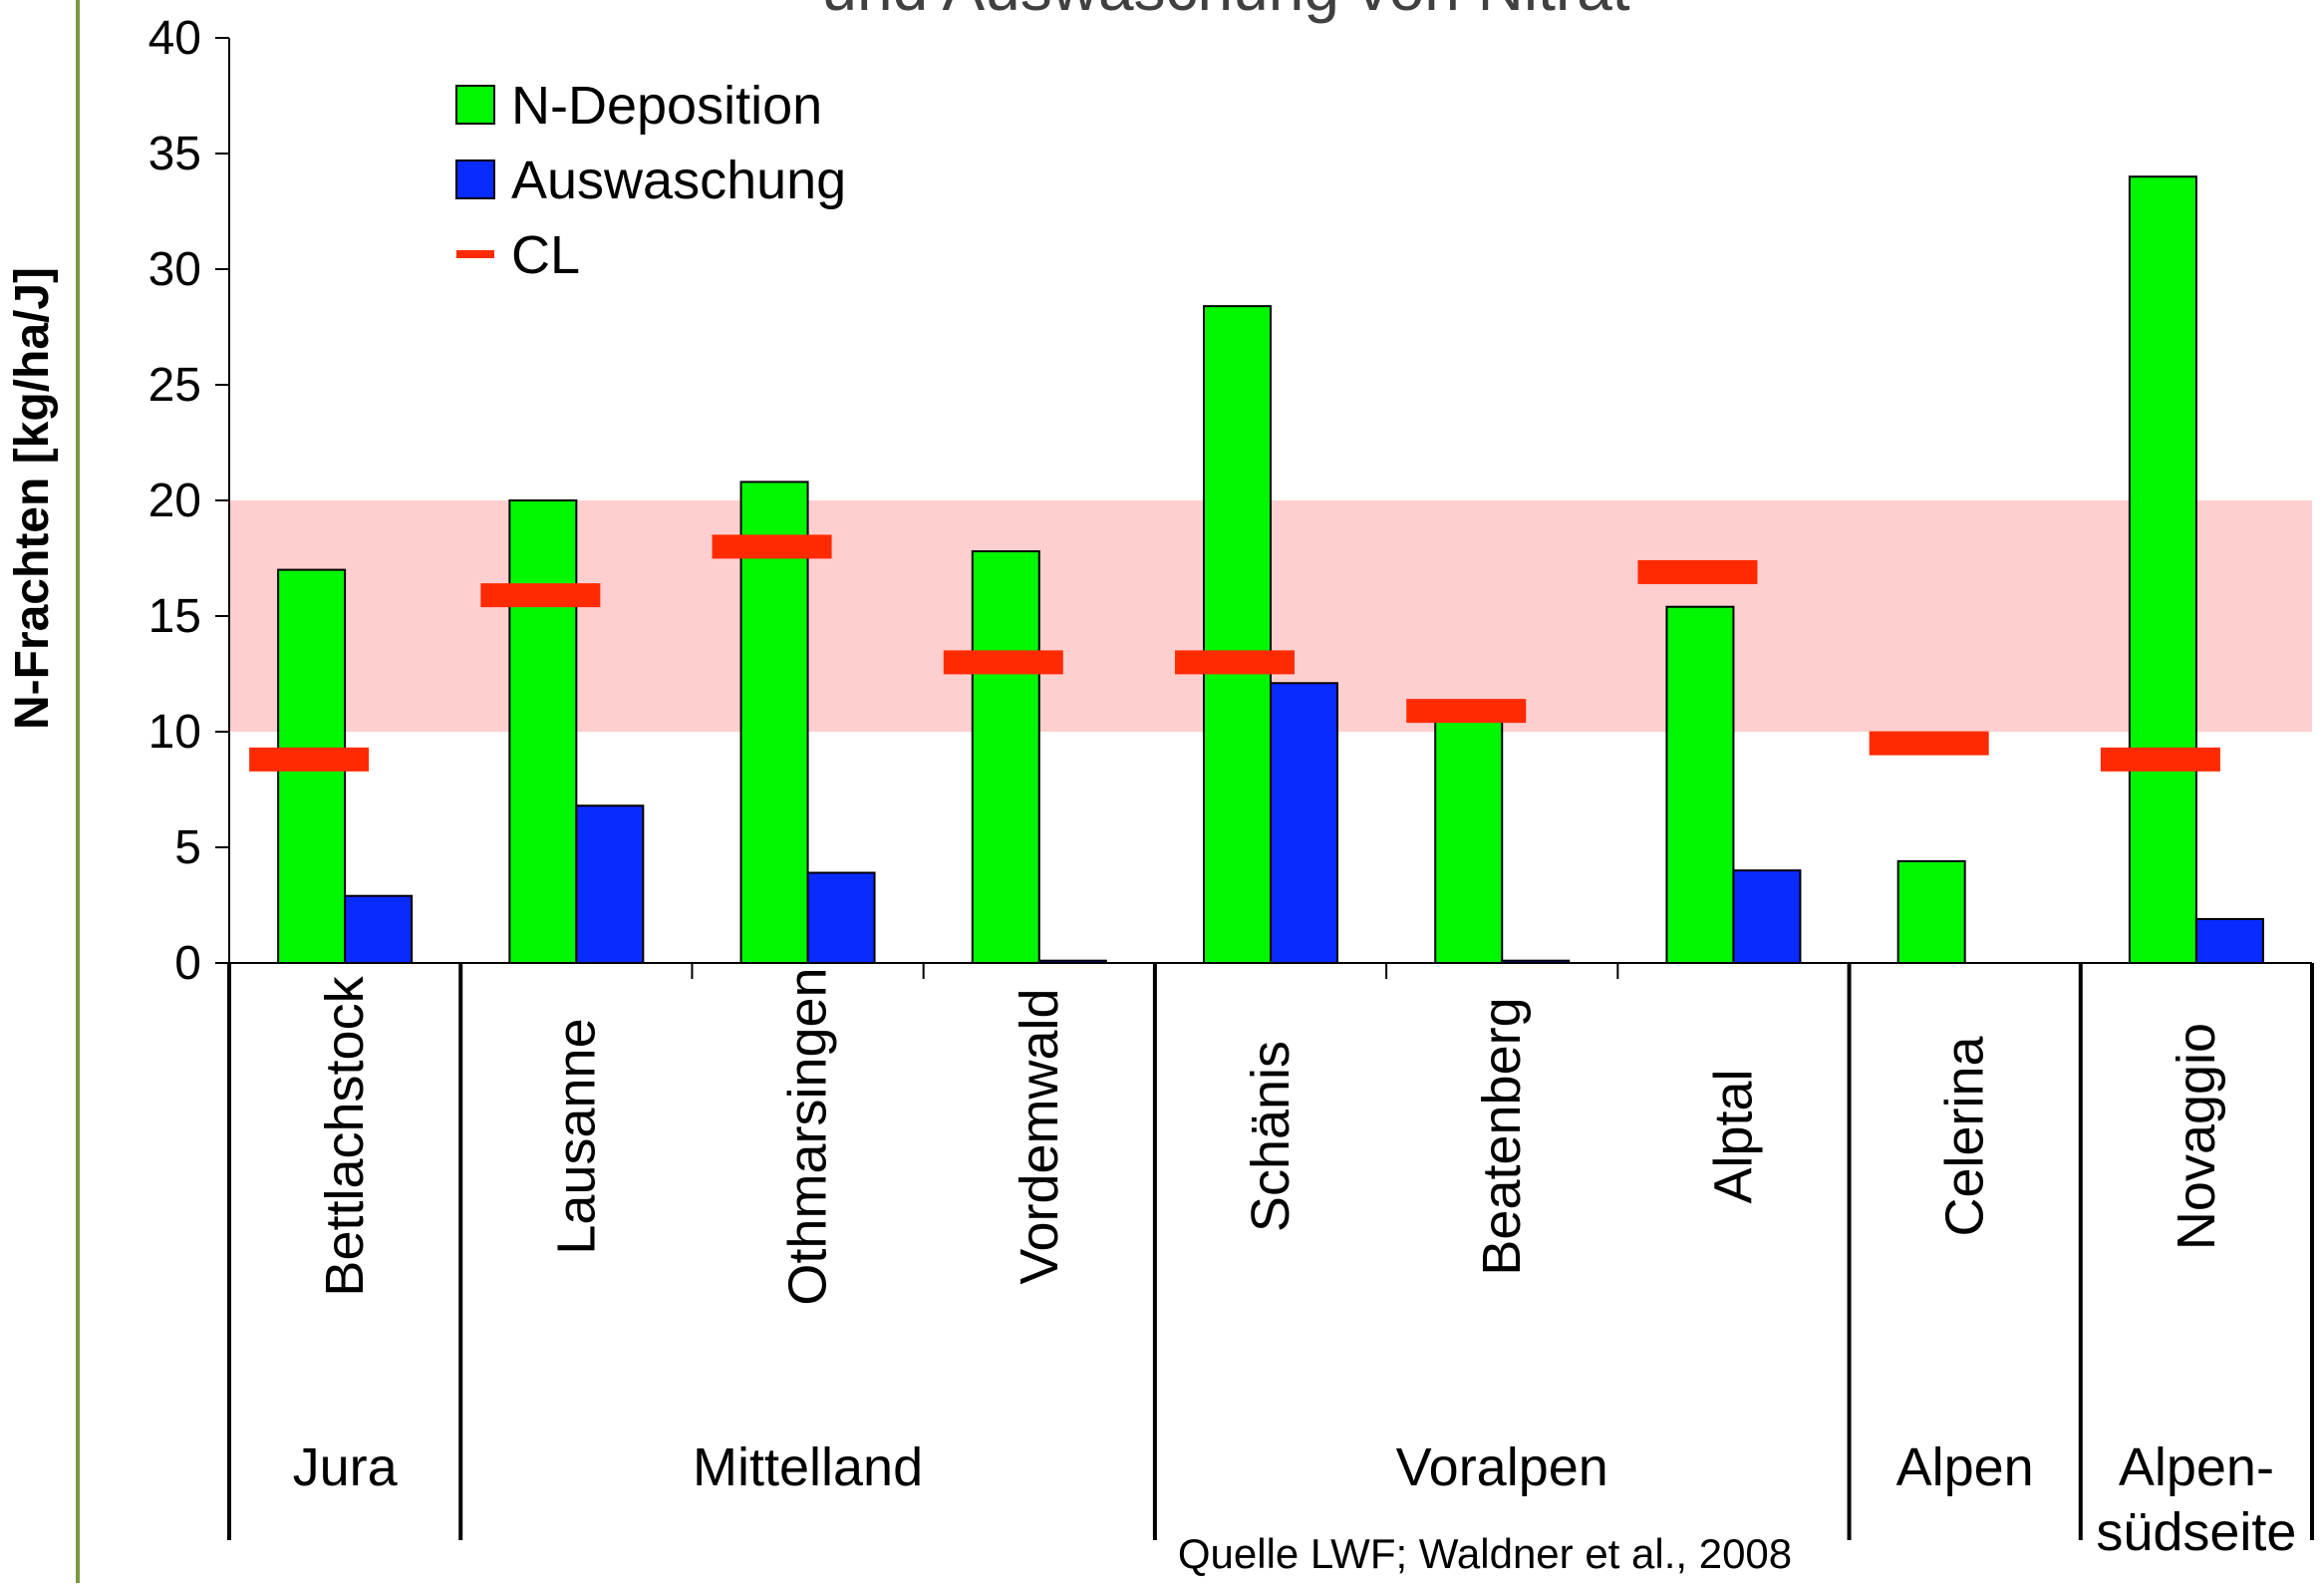 The image size is (2324, 1588). I want to click on category-label: Beatenberg, so click(1502, 1136).